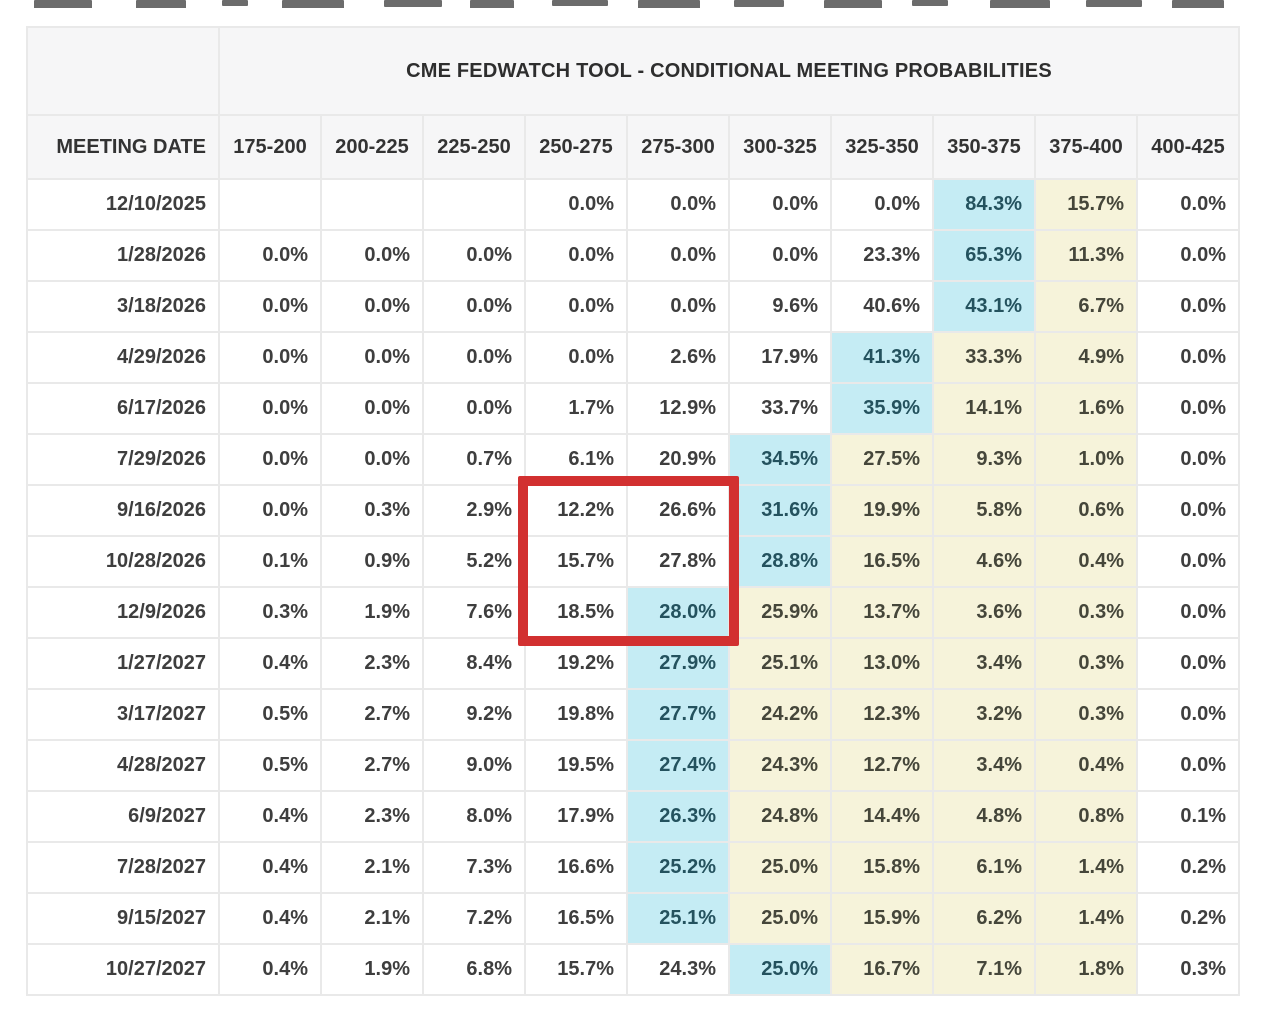 The width and height of the screenshot is (1268, 1014). I want to click on probability-cell-300-325: 24.8%, so click(781, 817).